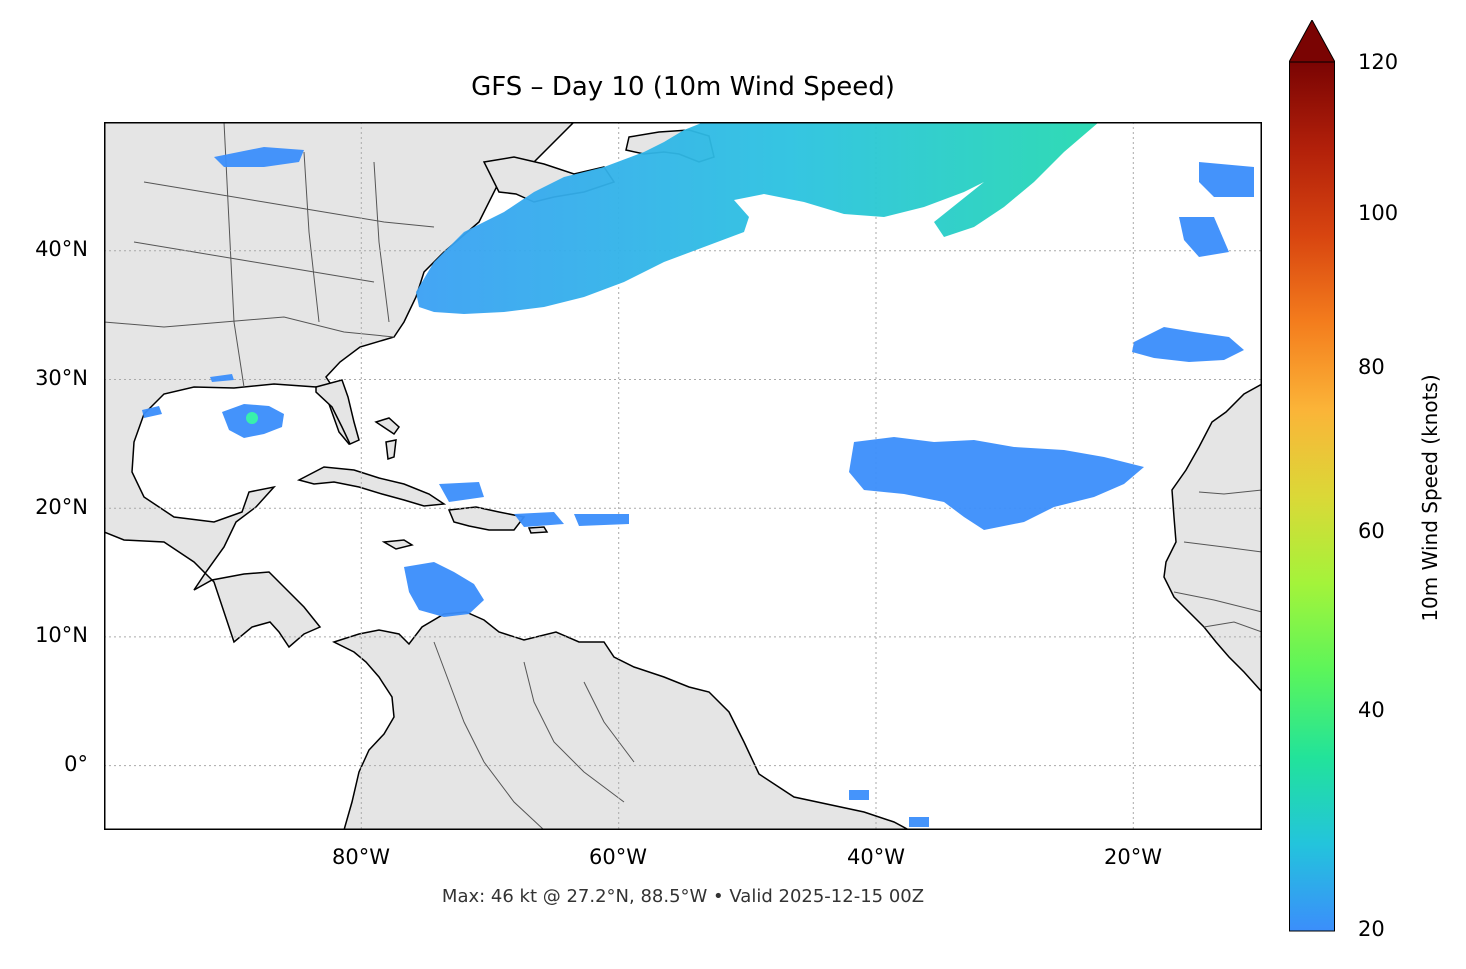  Describe the element at coordinates (61, 249) in the screenshot. I see `lat-label-40n: 40°N` at that location.